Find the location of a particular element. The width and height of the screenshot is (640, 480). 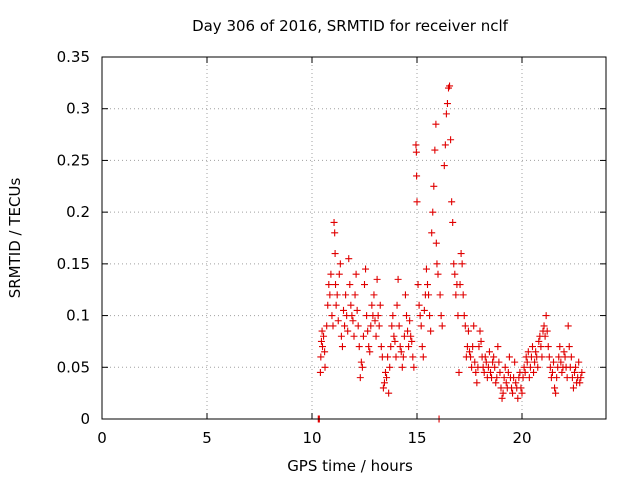

y-tick-label: 0.1 is located at coordinates (78, 316).